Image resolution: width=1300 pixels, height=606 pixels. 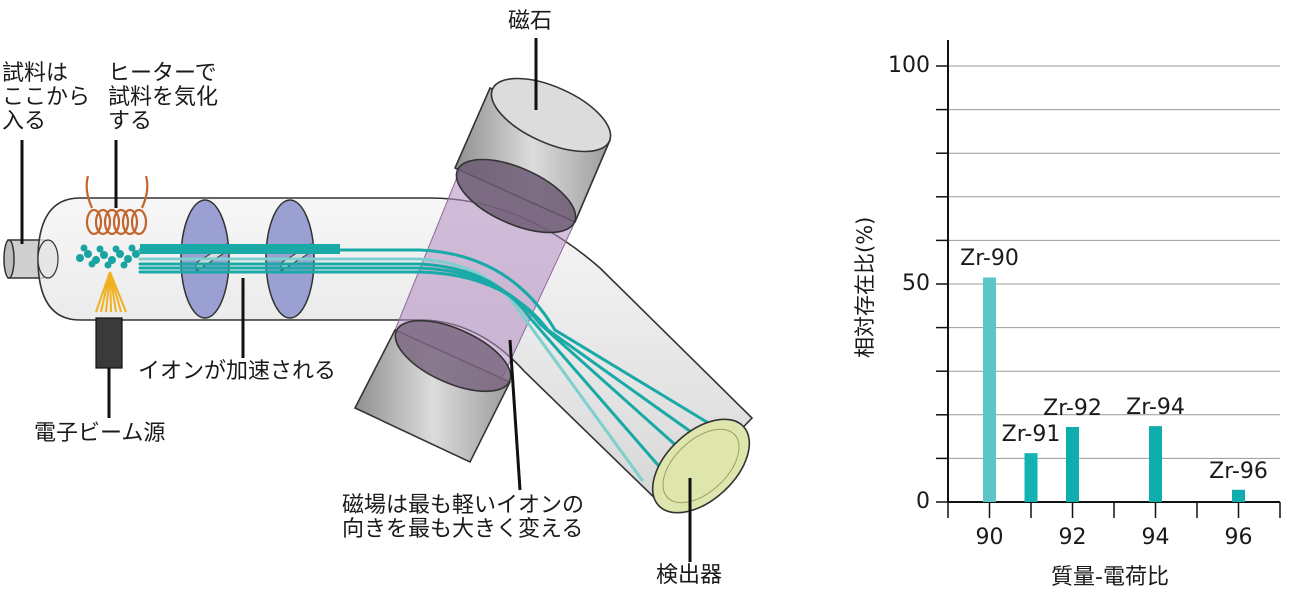 What do you see at coordinates (1238, 471) in the screenshot?
I see `bar-label-zr-96: Zr-96` at bounding box center [1238, 471].